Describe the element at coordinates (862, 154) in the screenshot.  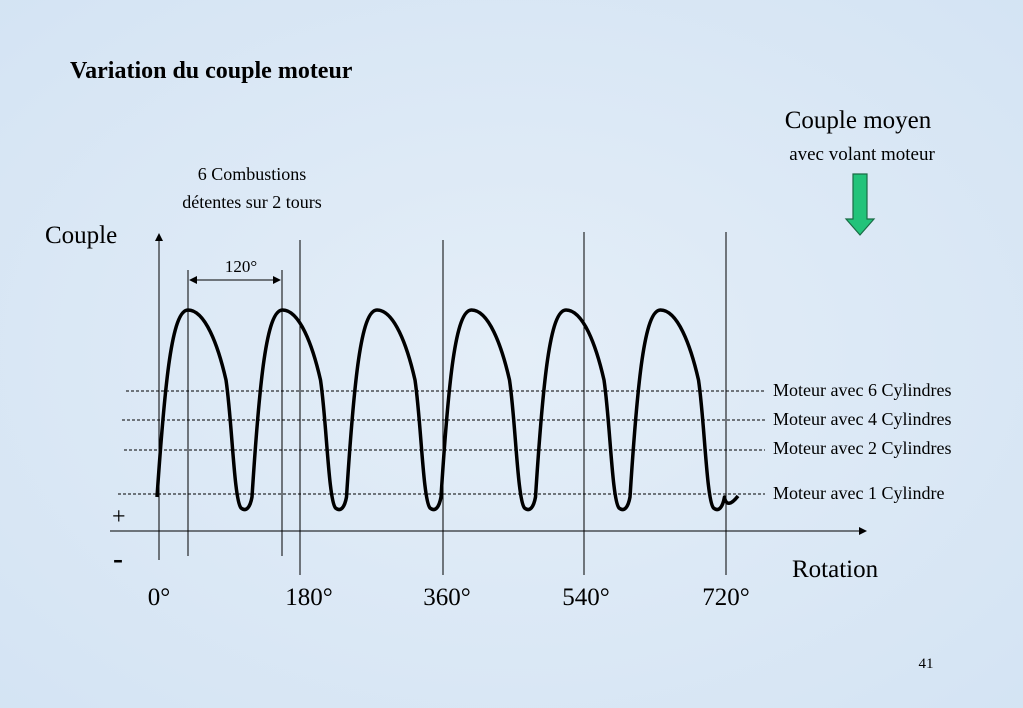
I see `average-subtitle: avec volant moteur` at that location.